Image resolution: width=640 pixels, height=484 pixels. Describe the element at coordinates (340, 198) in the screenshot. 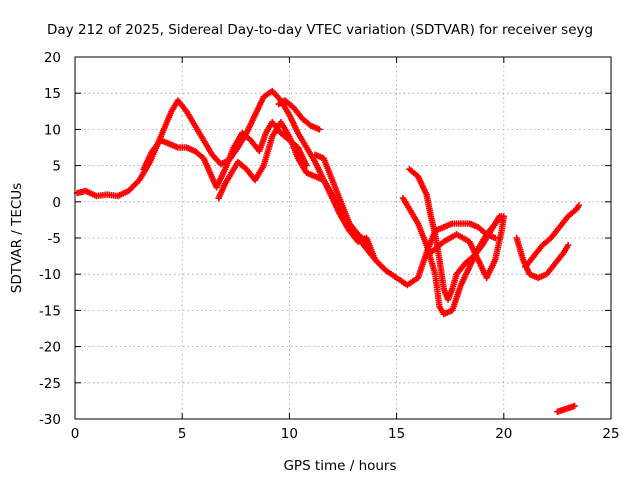

I see `data-series-track-e` at that location.